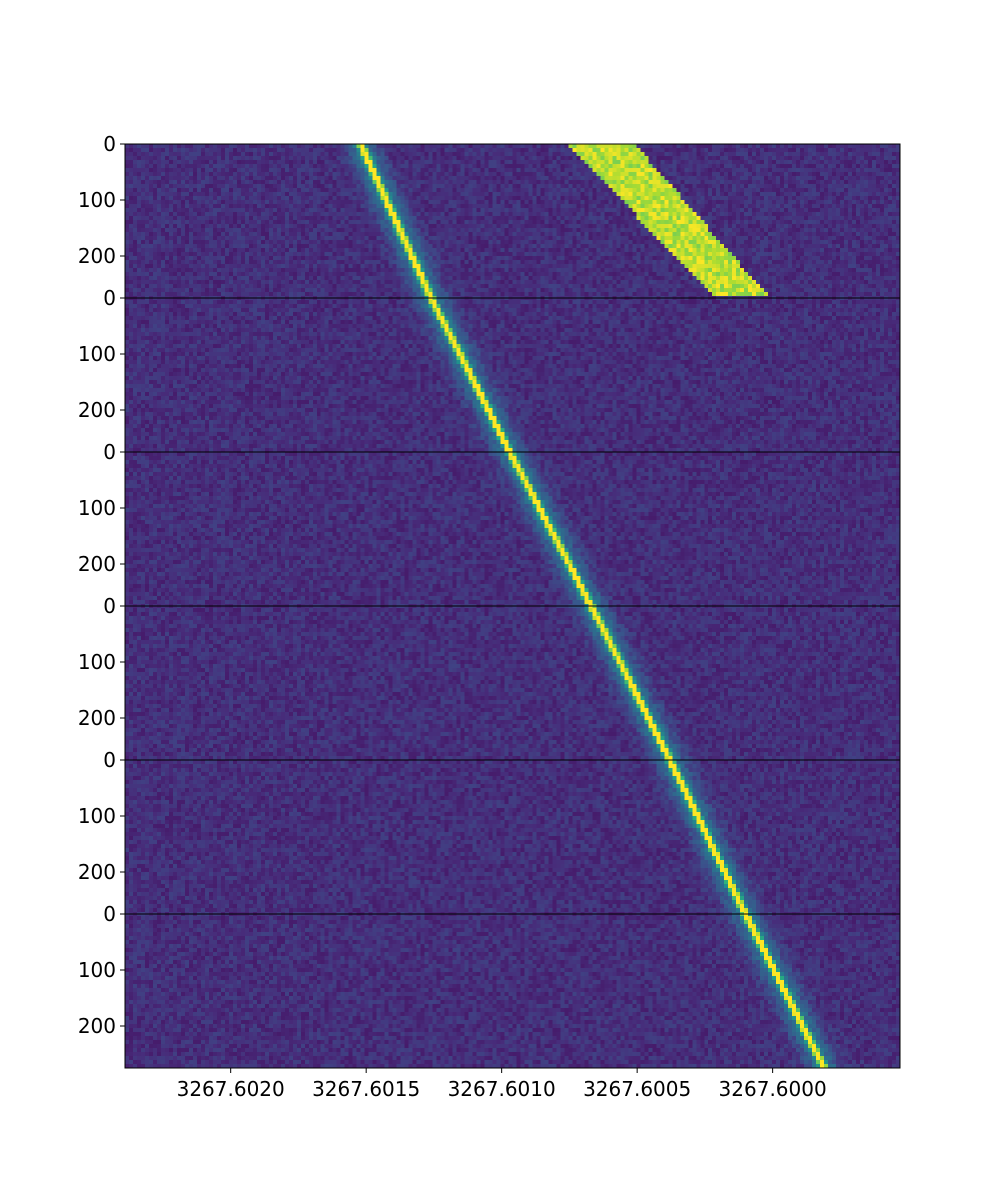 The width and height of the screenshot is (1000, 1200). I want to click on x-tick-label: 3267.6015, so click(366, 1089).